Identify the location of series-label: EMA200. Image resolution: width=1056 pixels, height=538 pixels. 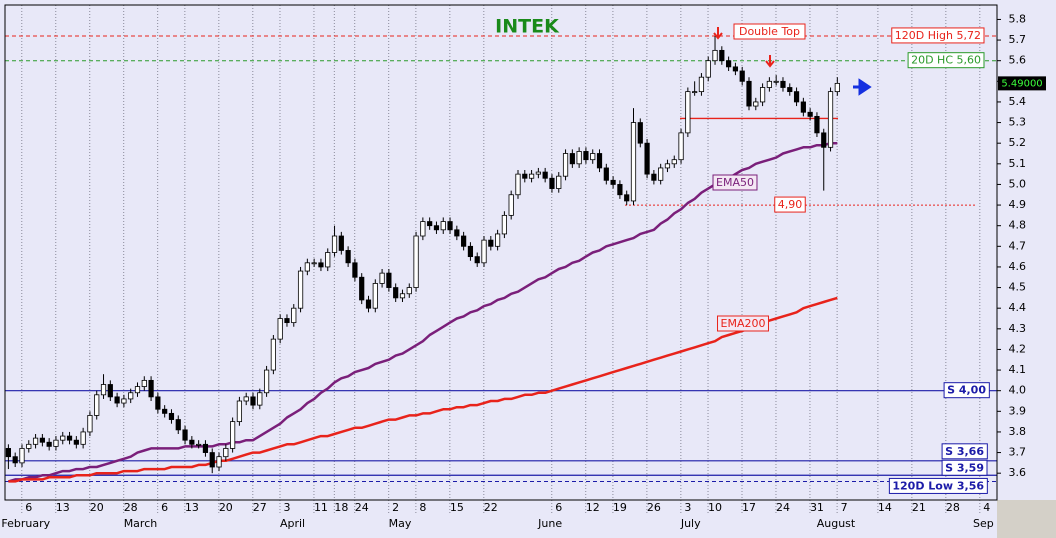
(743, 323).